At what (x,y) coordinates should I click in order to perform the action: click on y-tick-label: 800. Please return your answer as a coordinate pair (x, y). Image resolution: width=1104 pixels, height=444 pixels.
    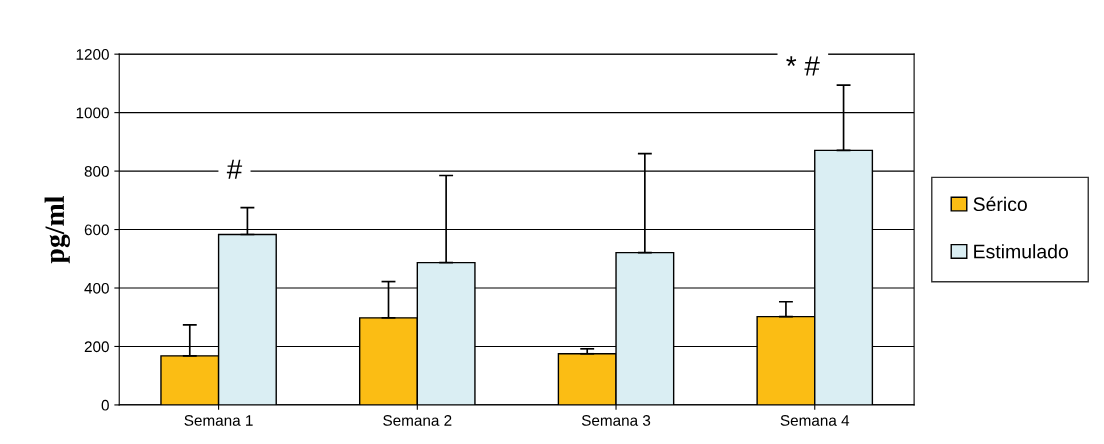
    Looking at the image, I should click on (96, 171).